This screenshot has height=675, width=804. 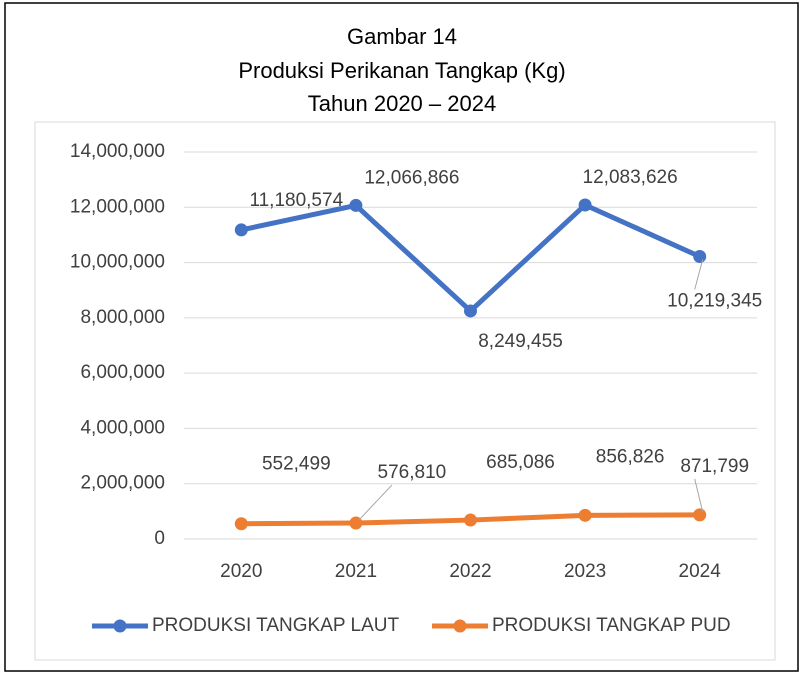 I want to click on x-tick-label: 2020, so click(x=241, y=571).